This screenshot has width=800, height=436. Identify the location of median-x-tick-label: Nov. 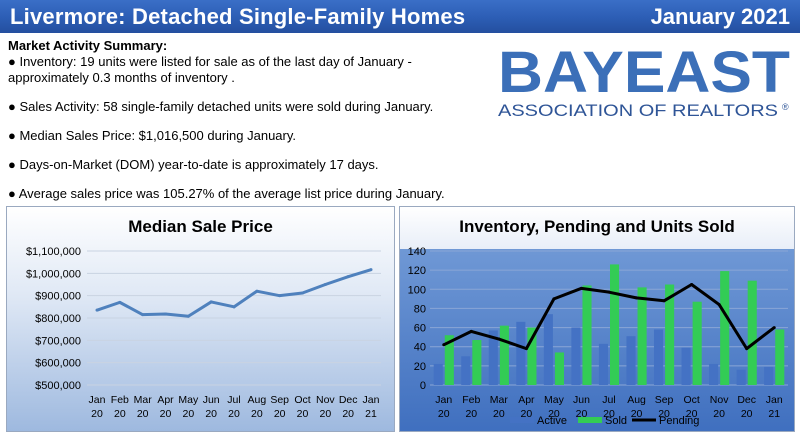
(325, 400).